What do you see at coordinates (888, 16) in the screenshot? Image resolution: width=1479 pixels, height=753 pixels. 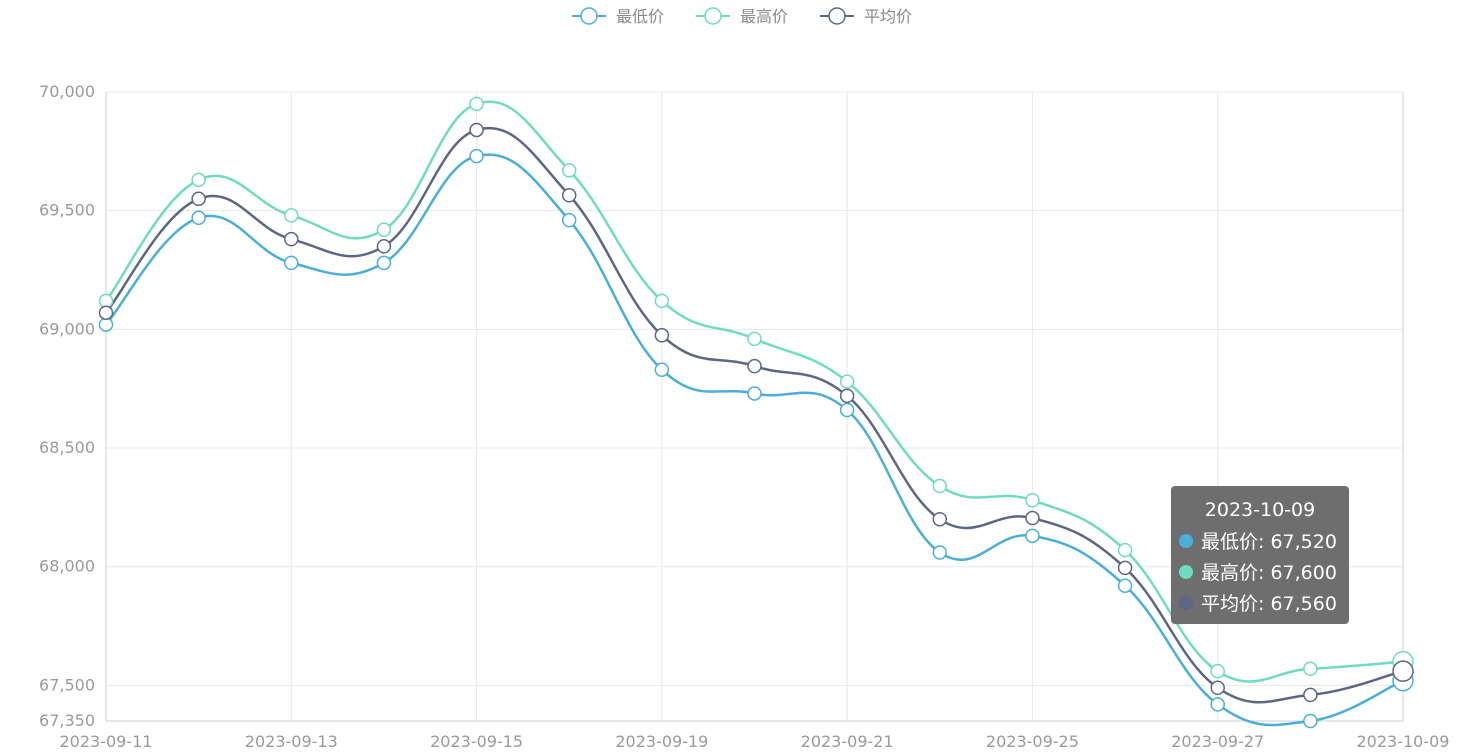 I see `legend-label: 平均价` at bounding box center [888, 16].